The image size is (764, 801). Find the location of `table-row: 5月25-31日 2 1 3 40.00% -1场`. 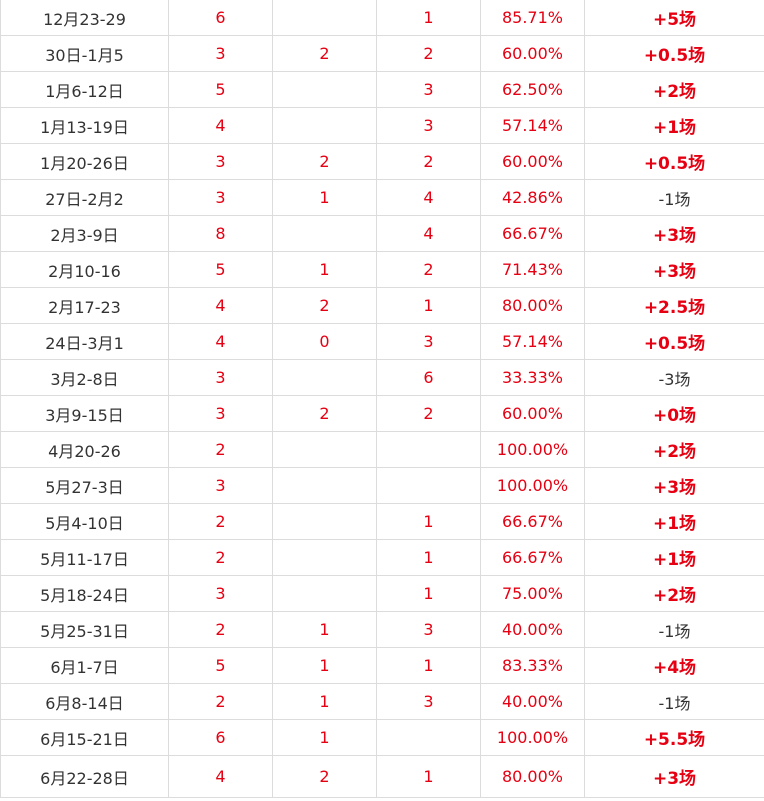

table-row: 5月25-31日 2 1 3 40.00% -1场 is located at coordinates (382, 629).